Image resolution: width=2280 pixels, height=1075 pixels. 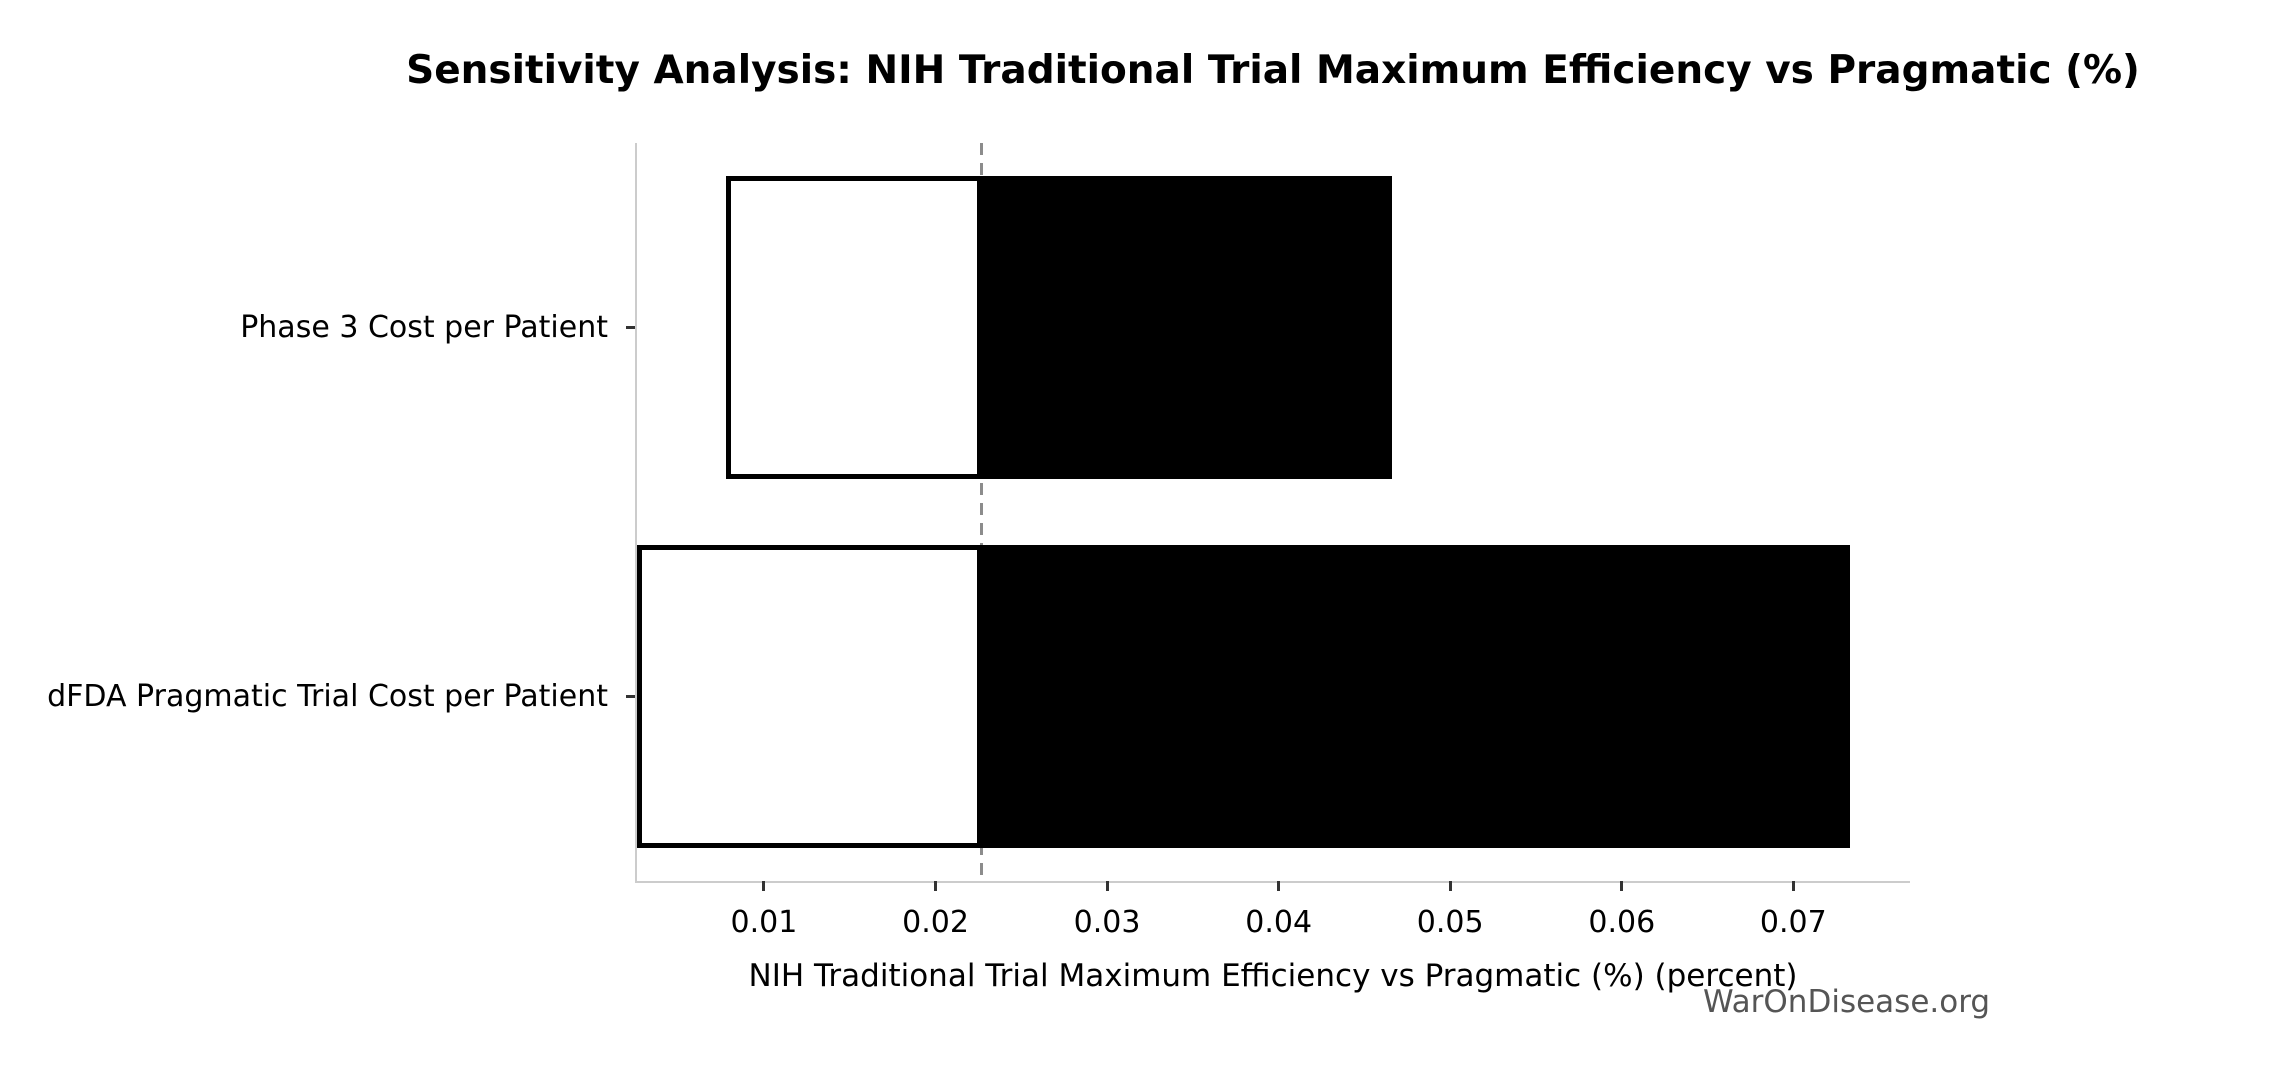 I want to click on y-tick-label: Phase 3 Cost per Patient, so click(x=424, y=327).